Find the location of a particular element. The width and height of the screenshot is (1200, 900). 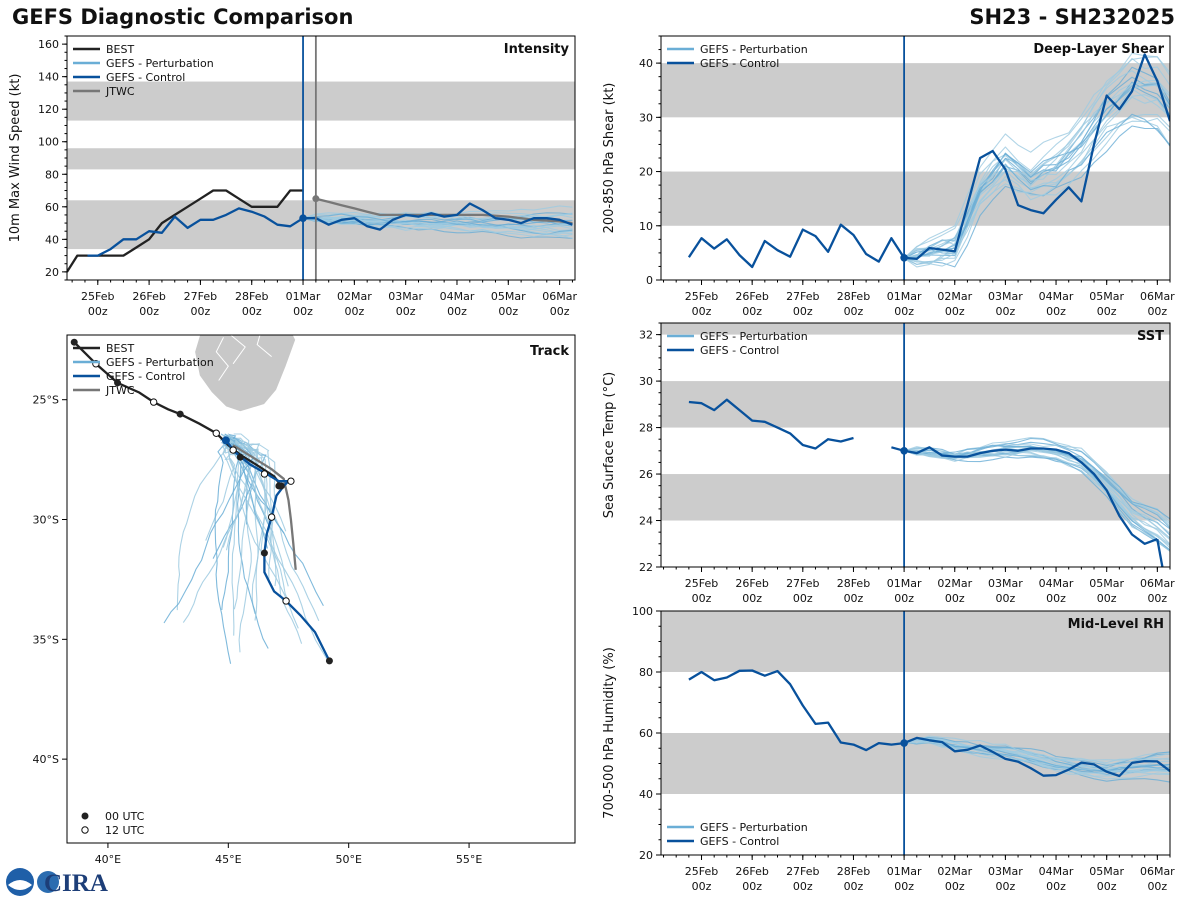

globe-icon is located at coordinates (48, 882).